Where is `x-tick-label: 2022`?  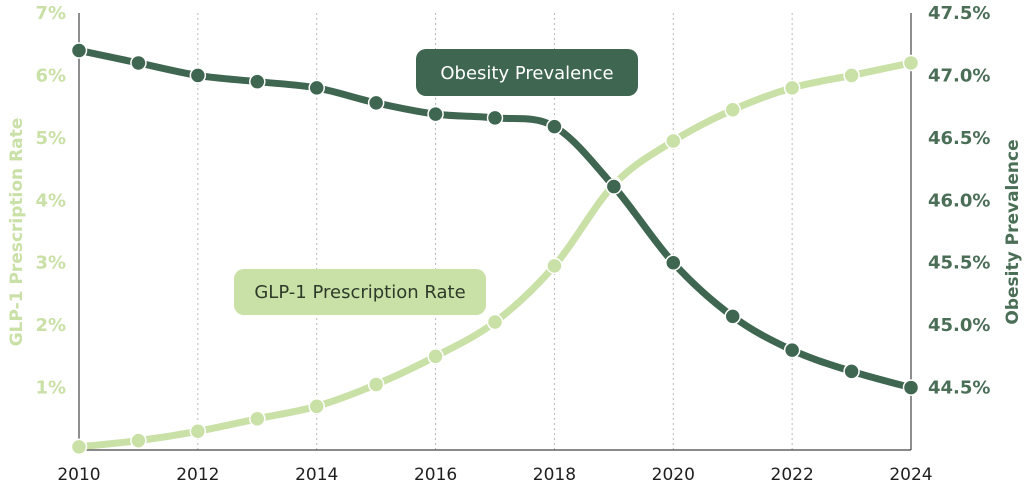 x-tick-label: 2022 is located at coordinates (792, 475).